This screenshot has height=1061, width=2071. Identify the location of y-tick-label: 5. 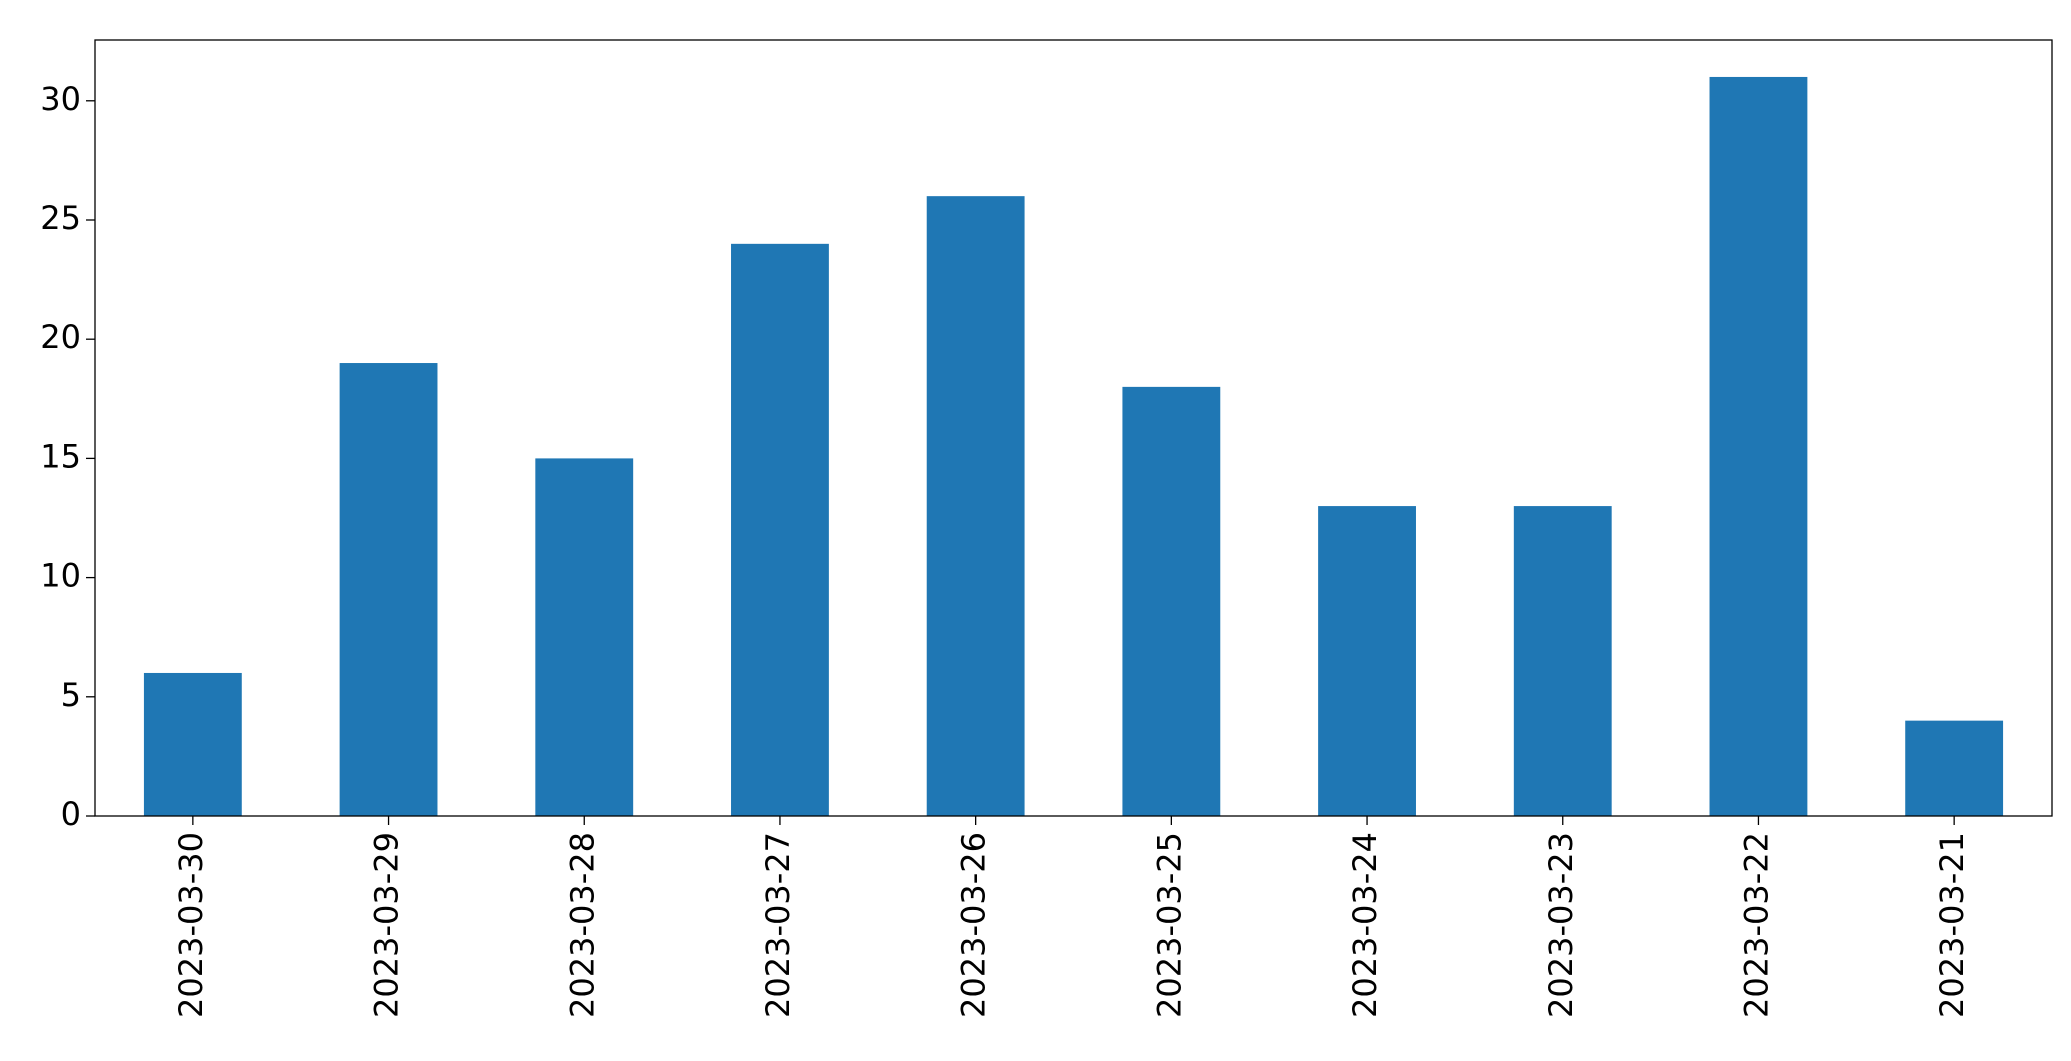
(71, 695).